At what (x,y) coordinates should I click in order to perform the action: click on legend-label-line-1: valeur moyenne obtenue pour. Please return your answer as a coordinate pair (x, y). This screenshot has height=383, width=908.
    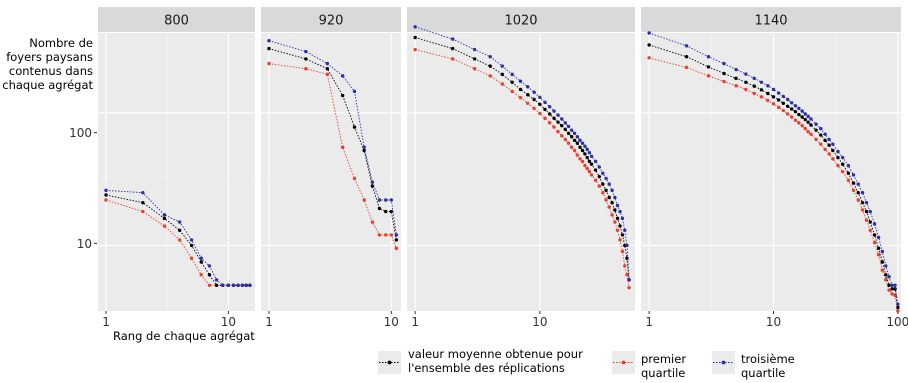
    Looking at the image, I should click on (495, 354).